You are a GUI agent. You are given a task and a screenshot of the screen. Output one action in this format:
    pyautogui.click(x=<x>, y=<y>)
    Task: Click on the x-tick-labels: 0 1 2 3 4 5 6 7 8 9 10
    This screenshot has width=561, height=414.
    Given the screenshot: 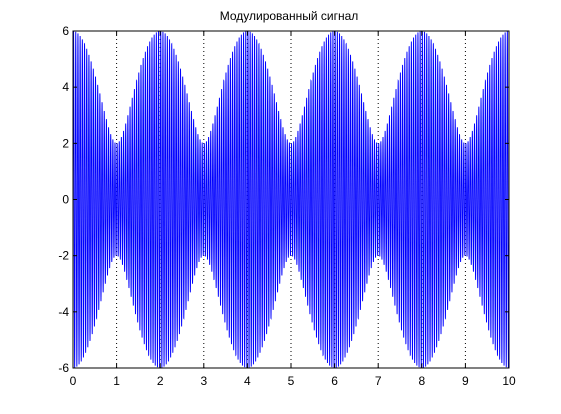 What is the action you would take?
    pyautogui.click(x=293, y=381)
    